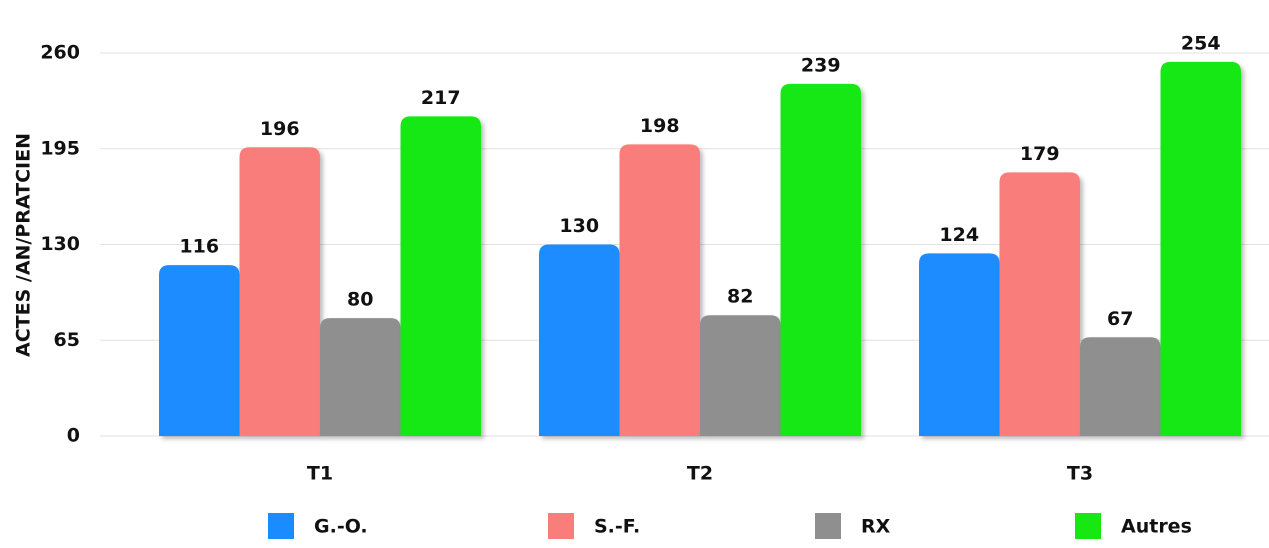  I want to click on data-label: 130, so click(579, 226).